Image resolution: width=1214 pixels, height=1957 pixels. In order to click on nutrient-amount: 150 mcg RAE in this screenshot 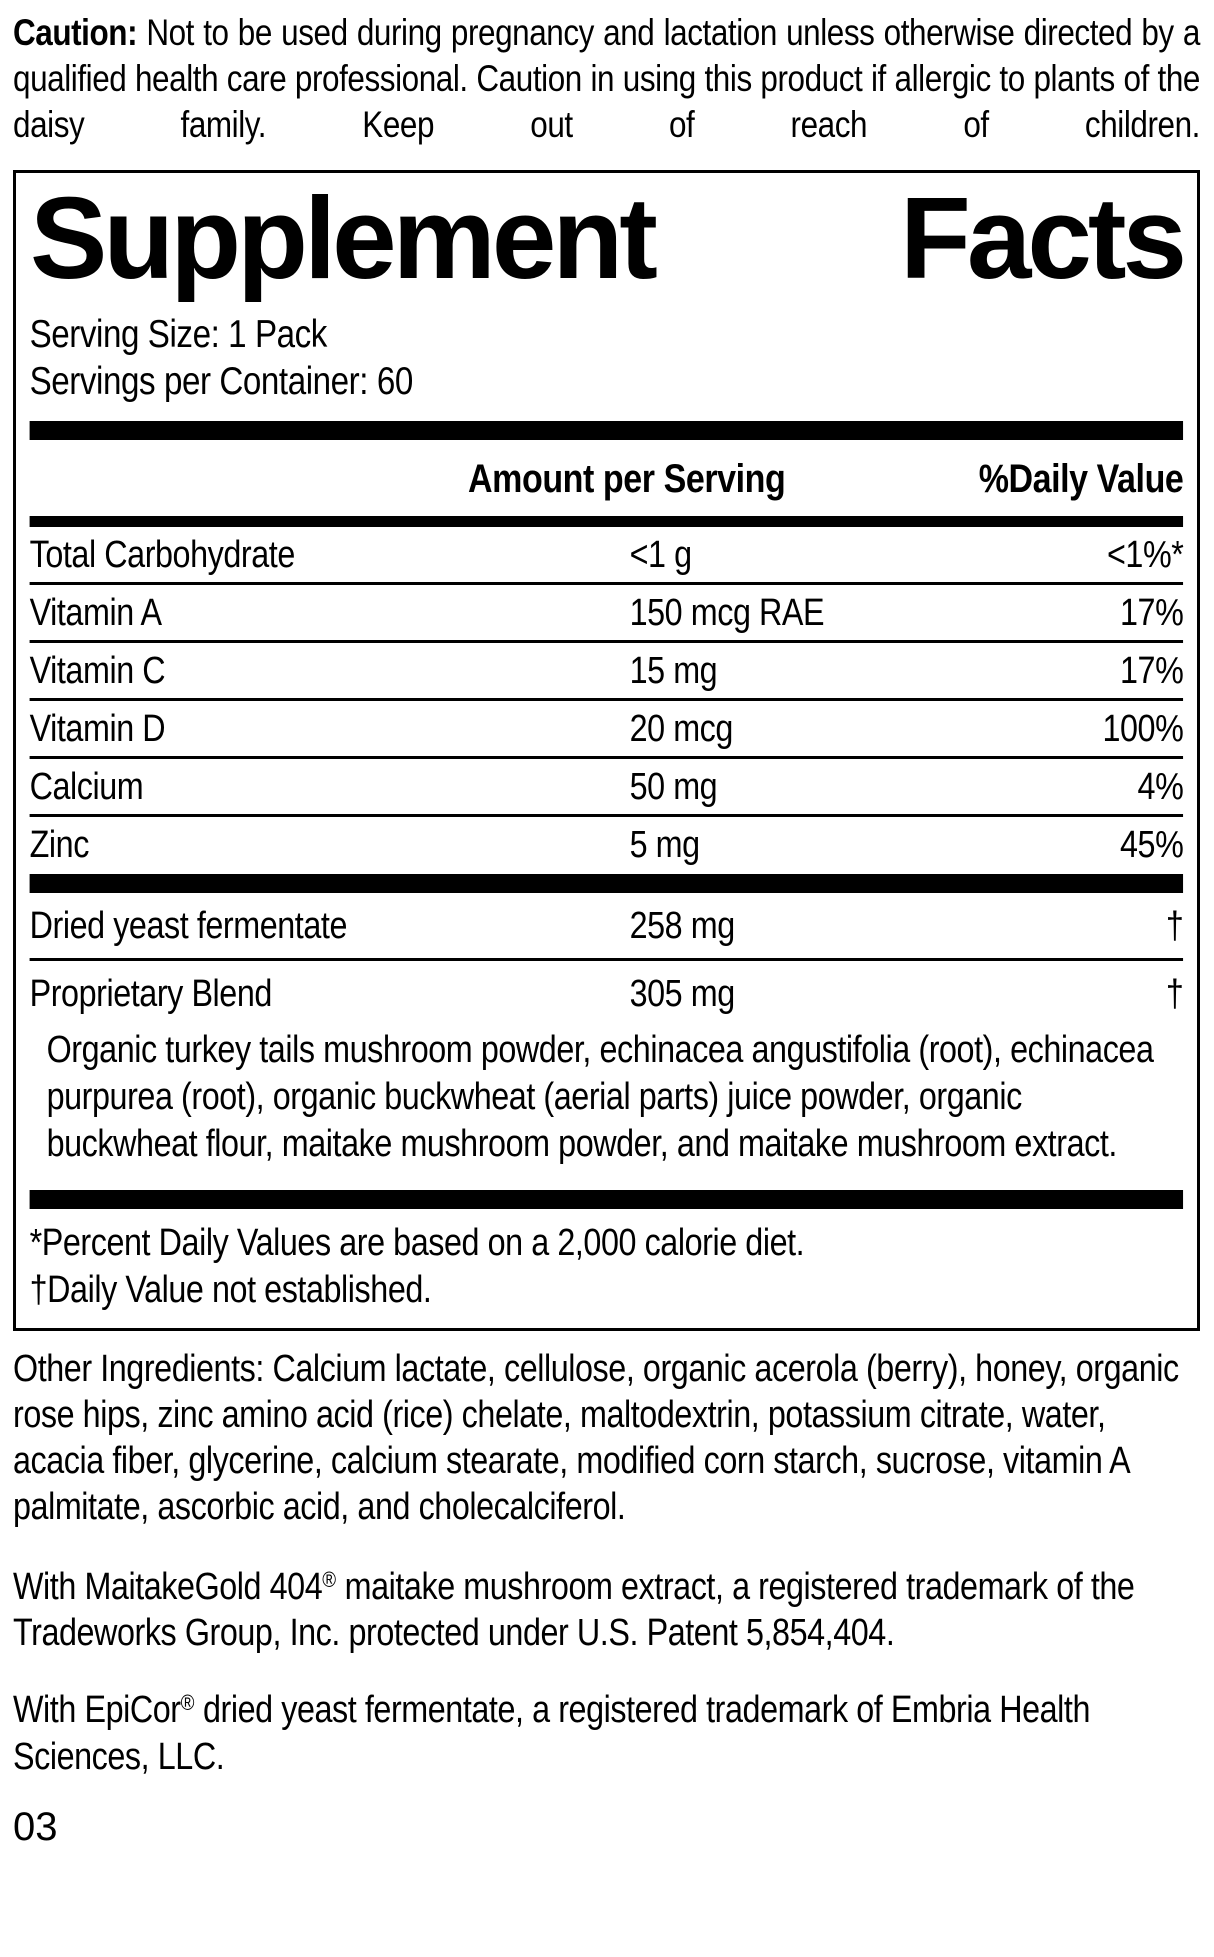, I will do `click(727, 613)`.